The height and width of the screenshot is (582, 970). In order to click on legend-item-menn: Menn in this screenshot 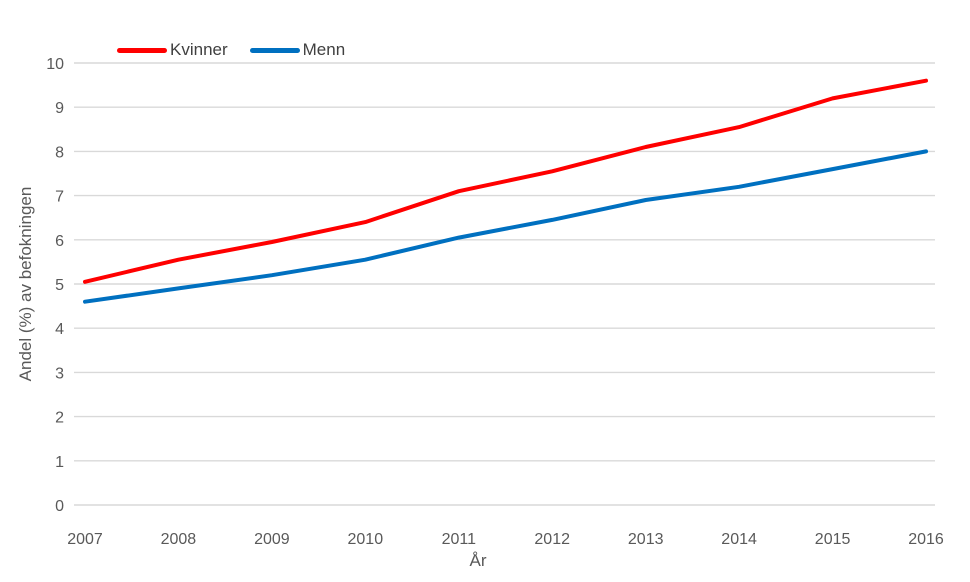, I will do `click(297, 50)`.